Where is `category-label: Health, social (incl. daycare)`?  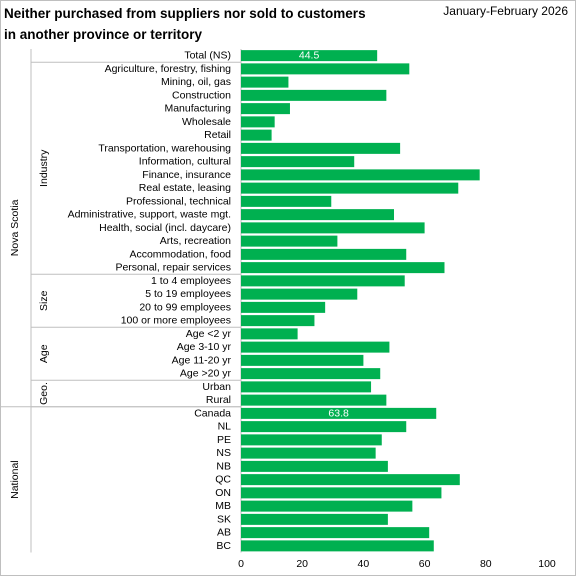 category-label: Health, social (incl. daycare) is located at coordinates (165, 228).